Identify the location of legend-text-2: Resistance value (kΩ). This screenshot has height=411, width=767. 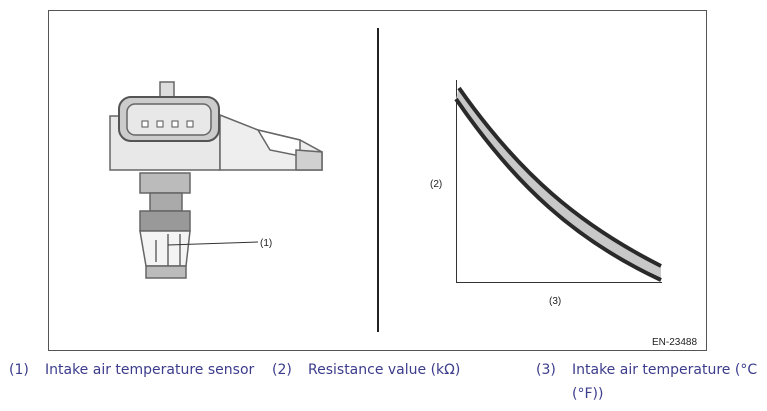
(384, 370).